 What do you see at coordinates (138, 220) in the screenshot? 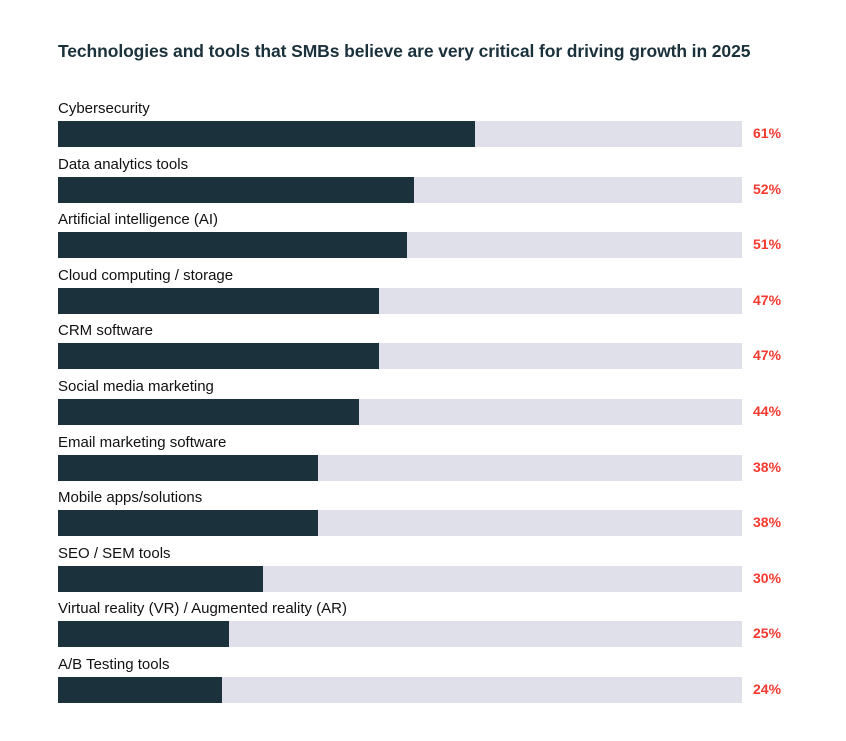
I see `category-label: Artificial intelligence (AI)` at bounding box center [138, 220].